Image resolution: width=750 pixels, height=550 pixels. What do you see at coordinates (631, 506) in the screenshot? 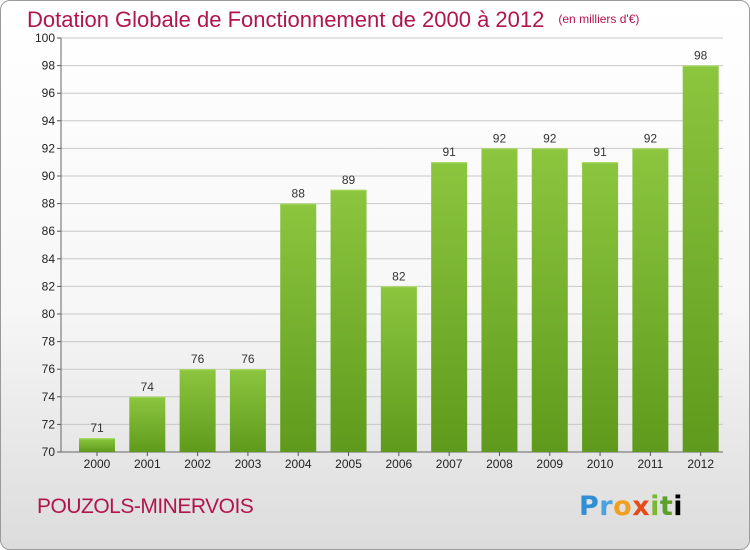
I see `proxiti-logo: Proxiti` at bounding box center [631, 506].